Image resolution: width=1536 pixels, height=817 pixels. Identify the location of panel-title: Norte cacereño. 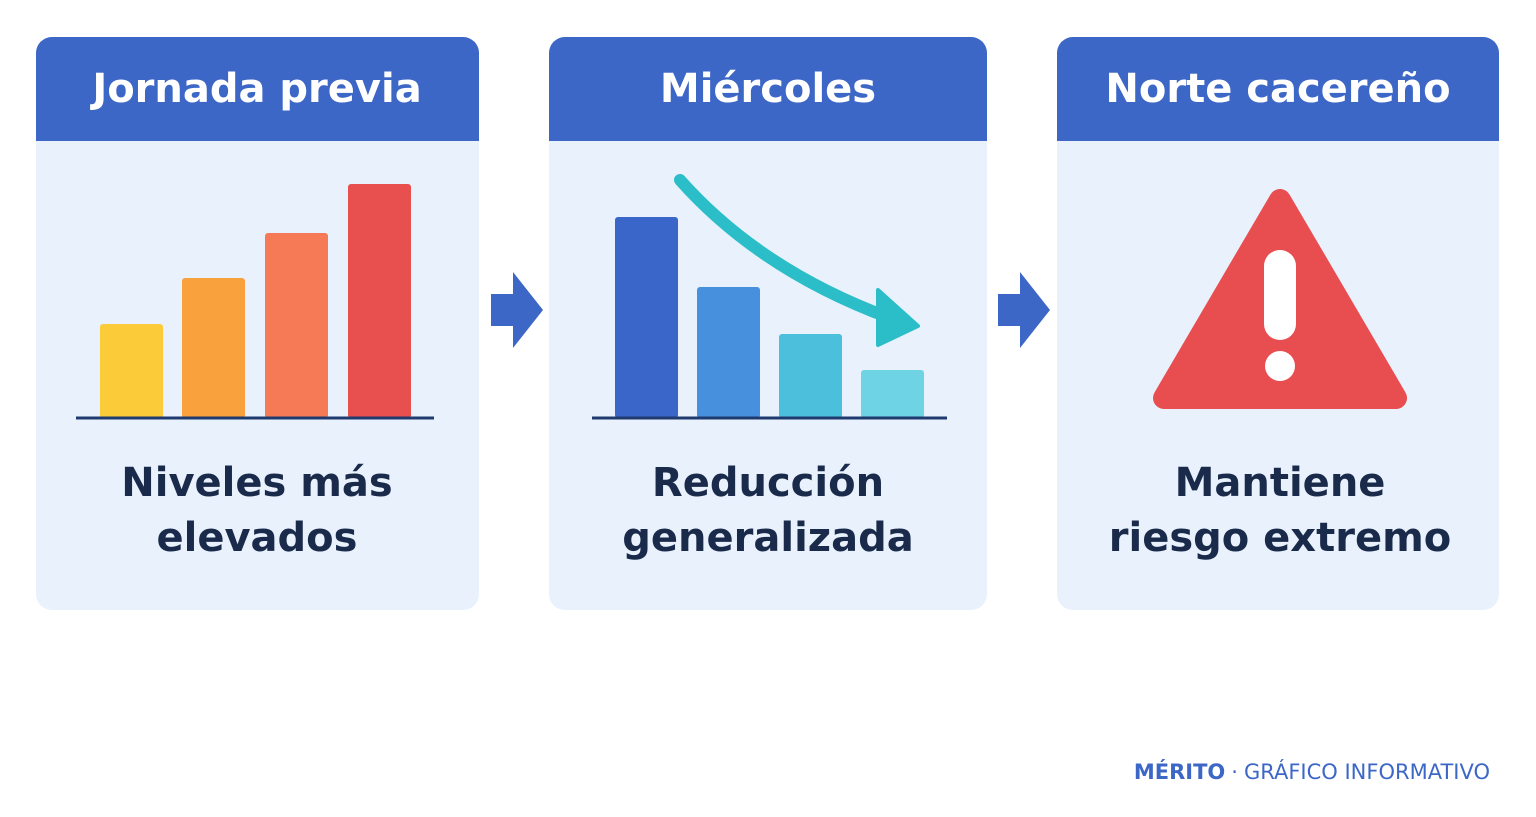
(1277, 89).